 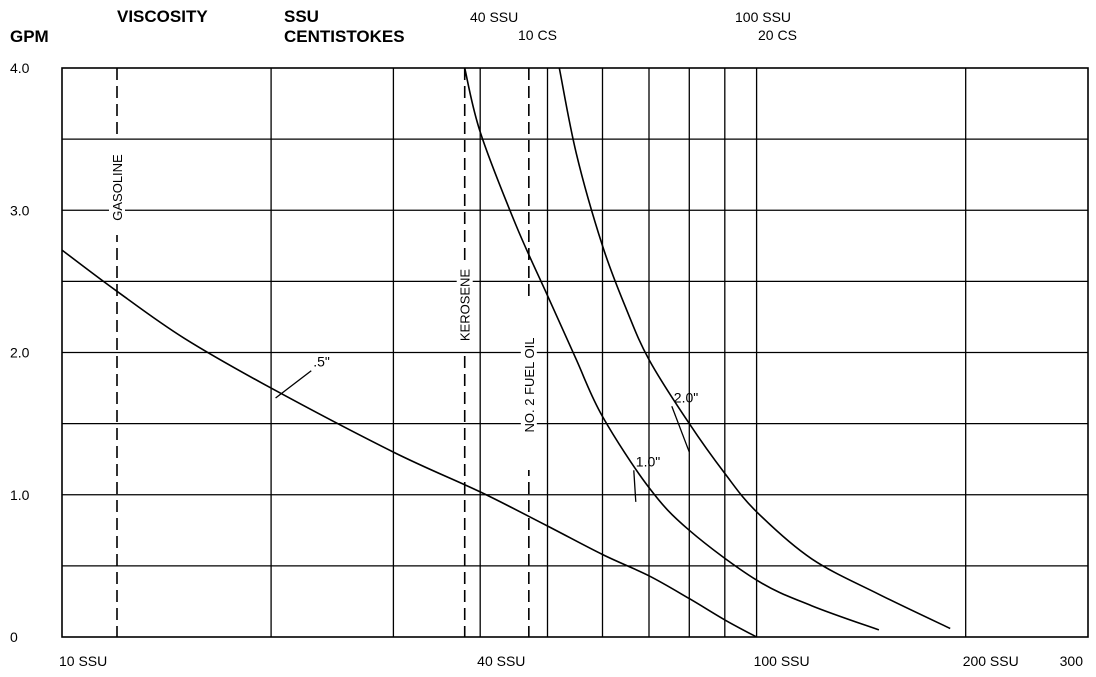 I want to click on x-tick-label: 40 SSU, so click(x=501, y=661).